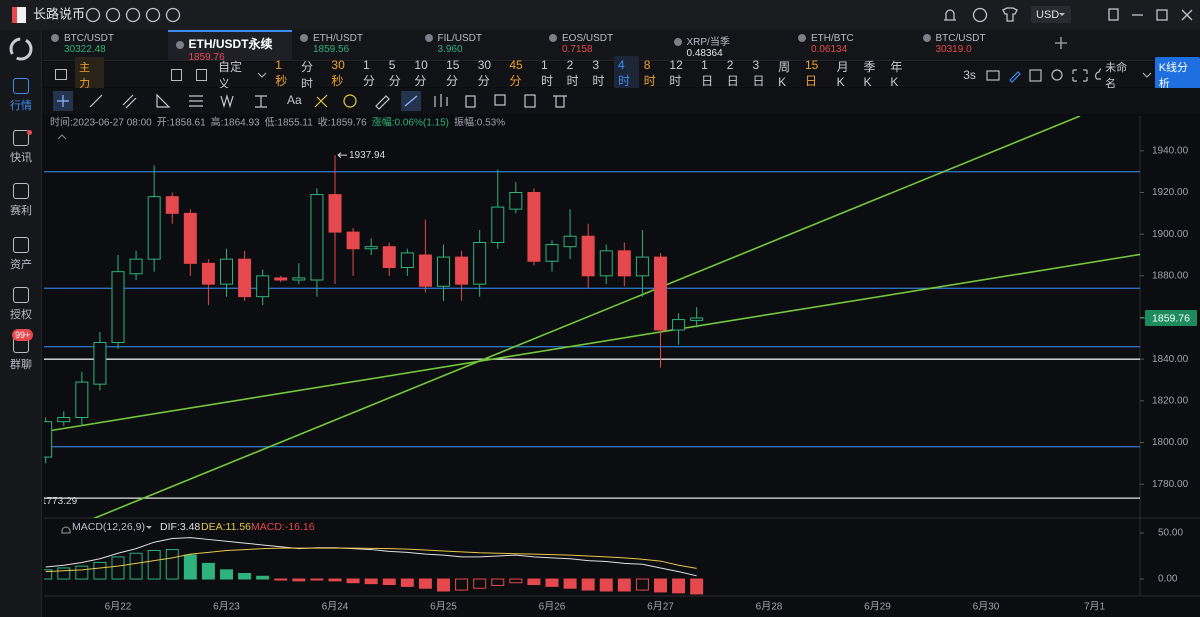 Image resolution: width=1200 pixels, height=617 pixels. What do you see at coordinates (877, 607) in the screenshot?
I see `x-tick-label: 6月29` at bounding box center [877, 607].